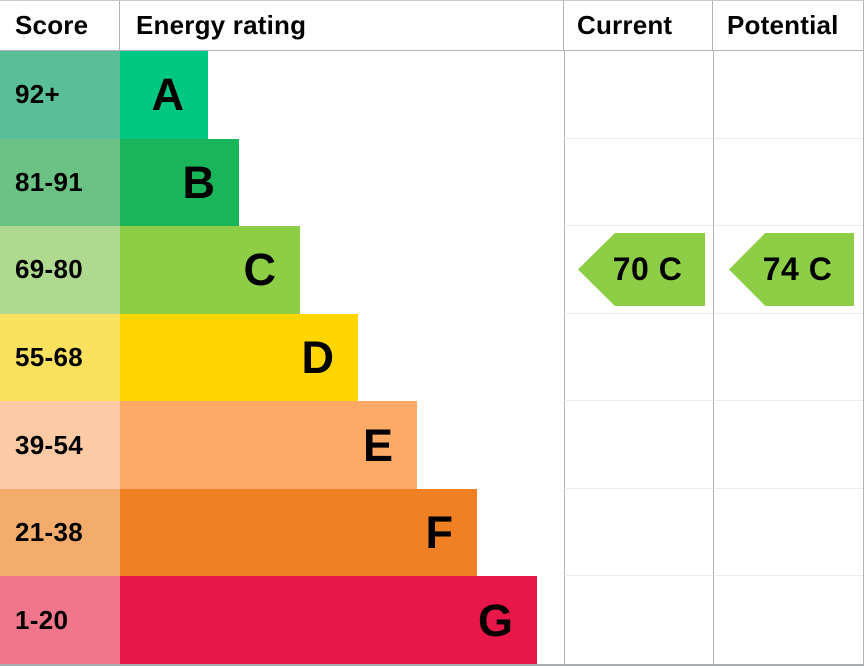 Image resolution: width=864 pixels, height=666 pixels. What do you see at coordinates (60, 182) in the screenshot?
I see `score-range-b: 81-91` at bounding box center [60, 182].